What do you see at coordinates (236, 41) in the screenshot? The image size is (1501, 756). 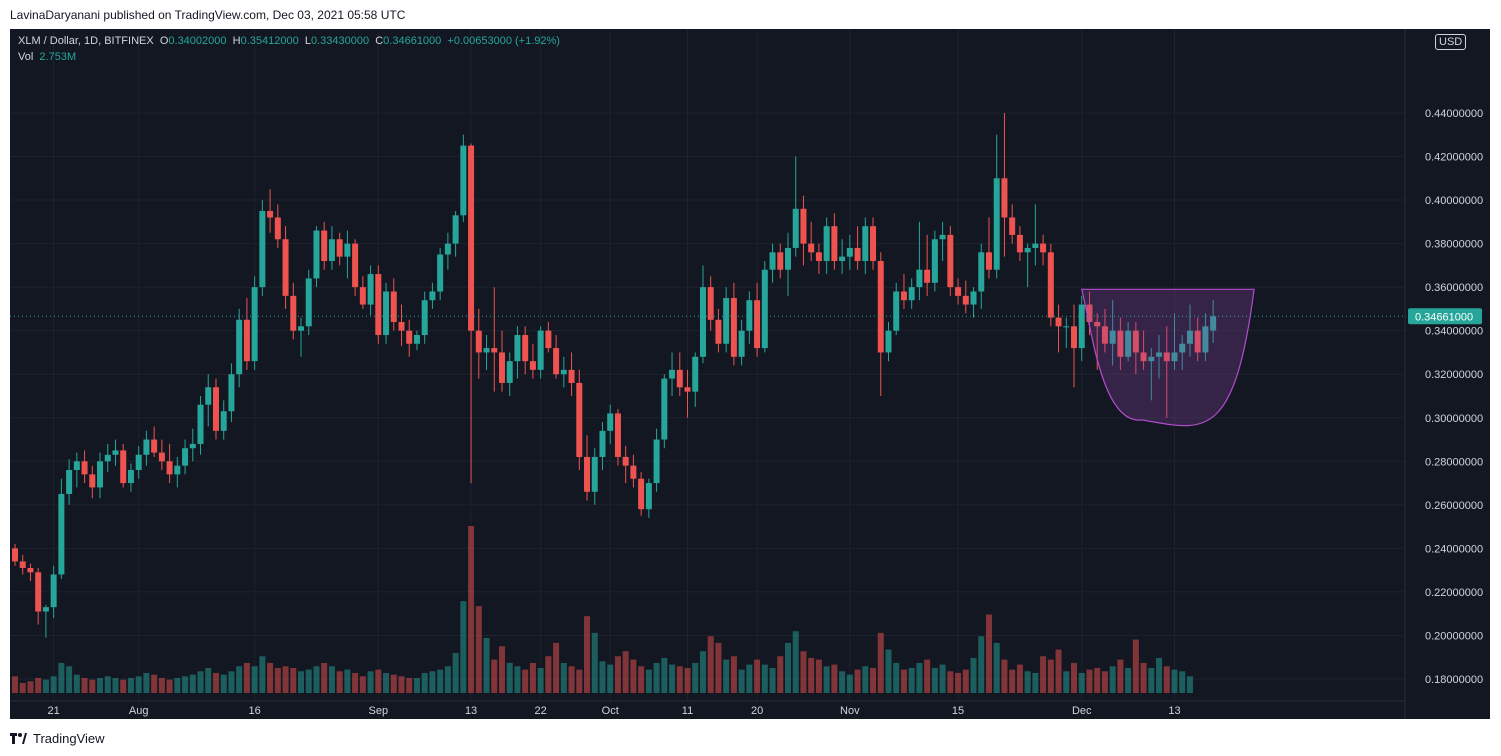 I see `high-label: H` at bounding box center [236, 41].